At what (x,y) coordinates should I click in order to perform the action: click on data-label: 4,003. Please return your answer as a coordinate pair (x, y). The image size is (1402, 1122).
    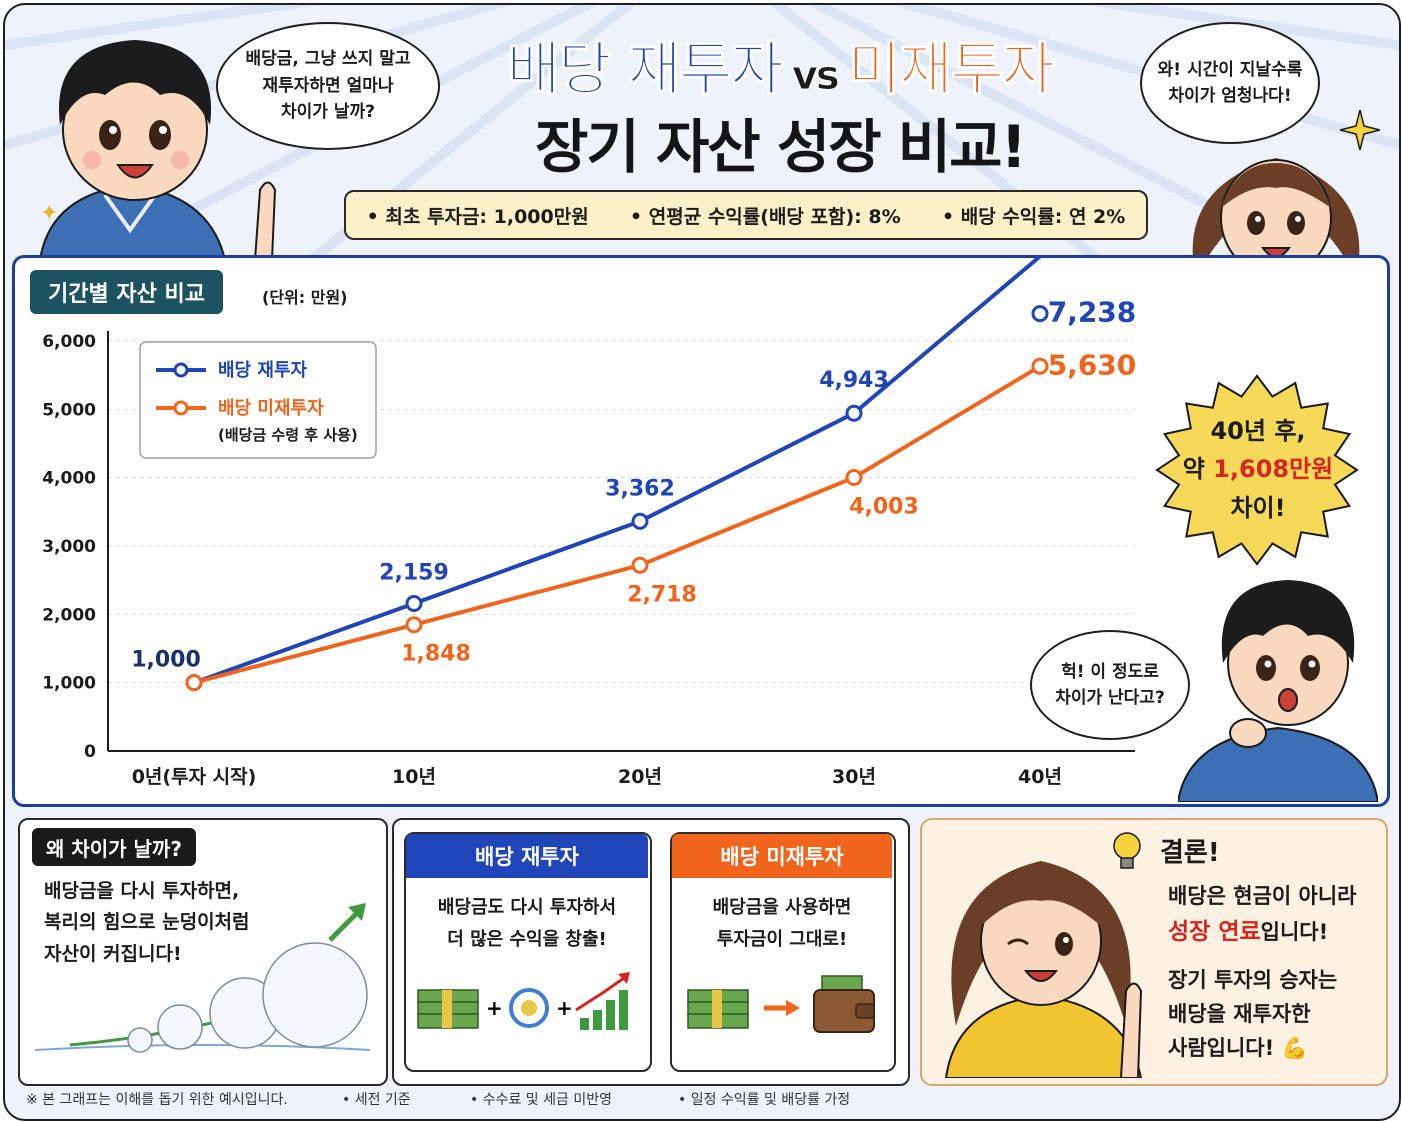
    Looking at the image, I should click on (884, 506).